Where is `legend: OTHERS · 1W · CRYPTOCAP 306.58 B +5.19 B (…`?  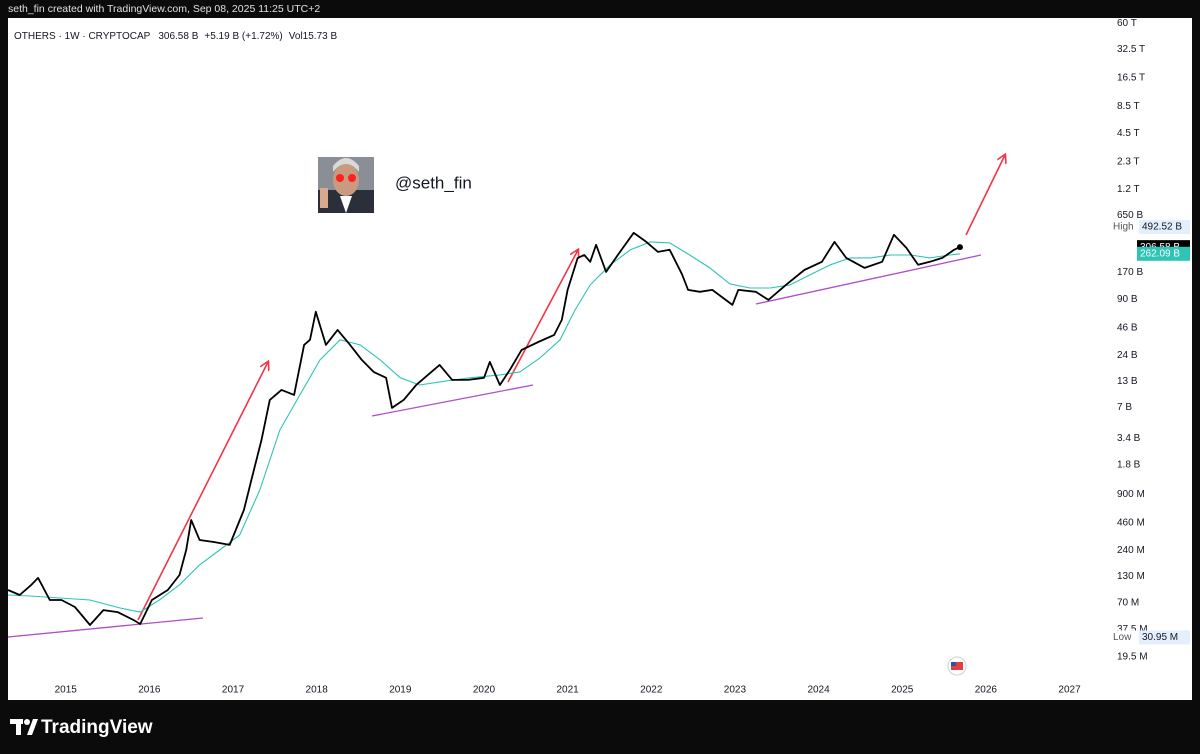
legend: OTHERS · 1W · CRYPTOCAP 306.58 B +5.19 B (… is located at coordinates (175, 36).